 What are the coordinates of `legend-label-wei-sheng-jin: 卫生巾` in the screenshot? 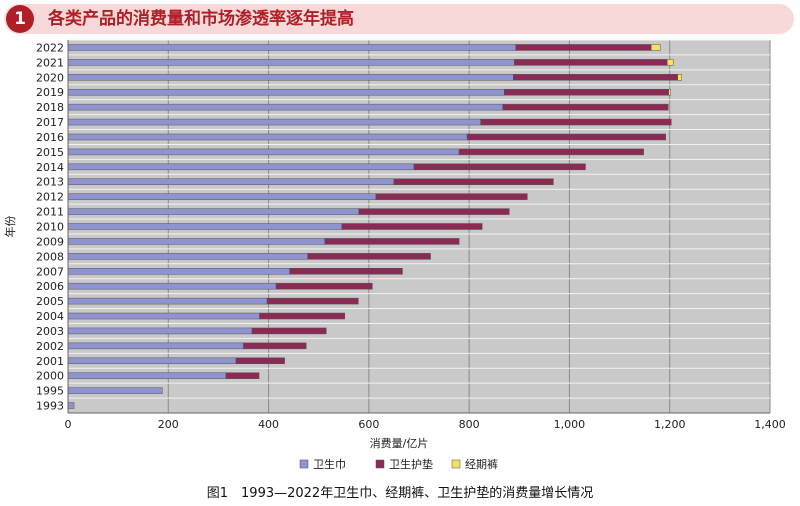 It's located at (329, 464).